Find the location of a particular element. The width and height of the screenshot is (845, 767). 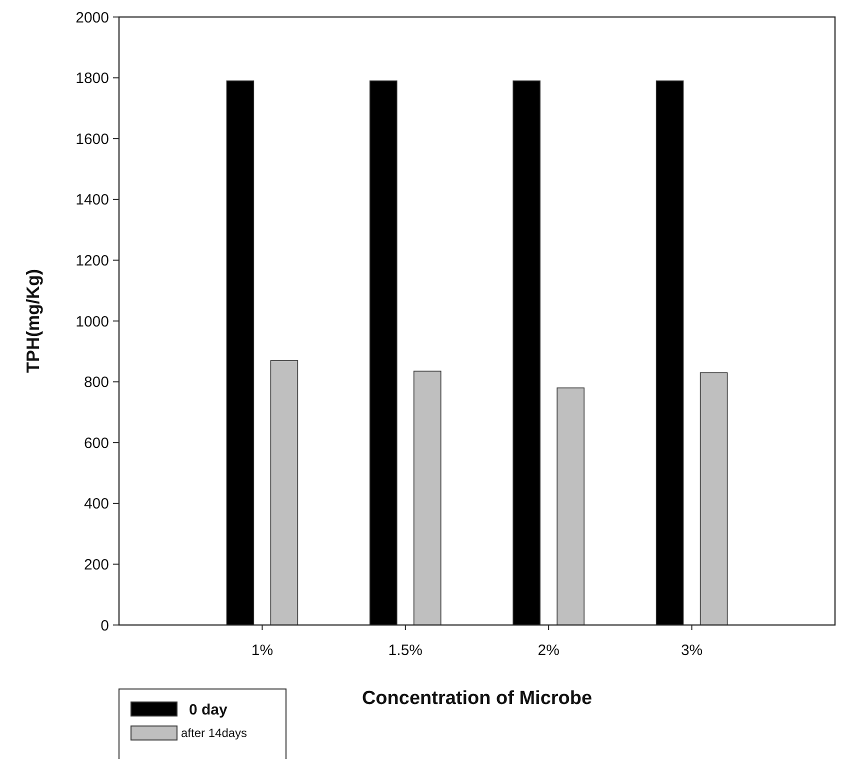

y-tick-label: 600 is located at coordinates (96, 443).